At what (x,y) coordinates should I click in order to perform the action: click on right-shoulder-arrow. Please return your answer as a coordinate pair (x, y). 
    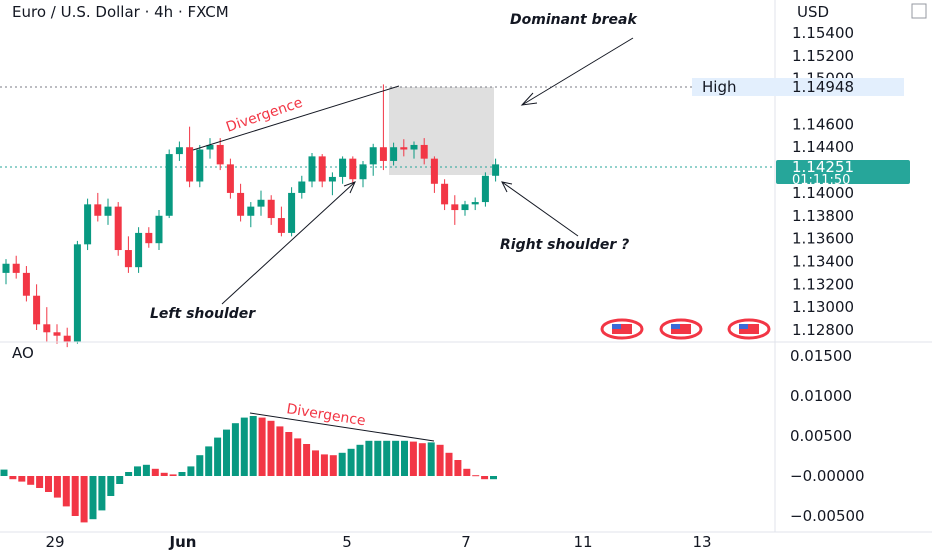
    Looking at the image, I should click on (540, 209).